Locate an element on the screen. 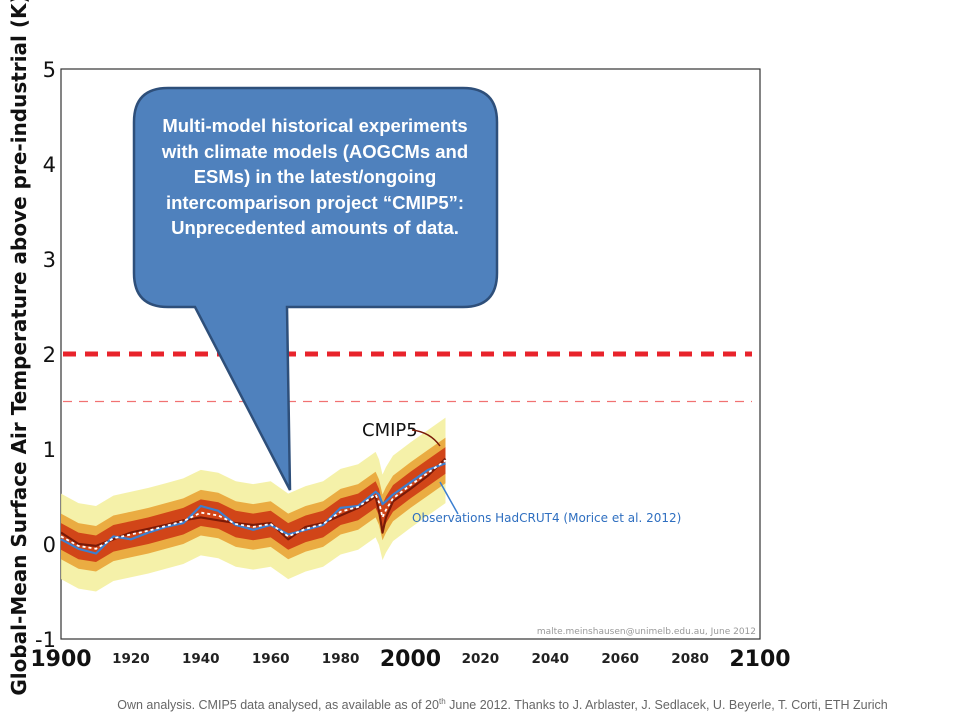 The image size is (960, 720). y-tick-label: 4 is located at coordinates (49, 165).